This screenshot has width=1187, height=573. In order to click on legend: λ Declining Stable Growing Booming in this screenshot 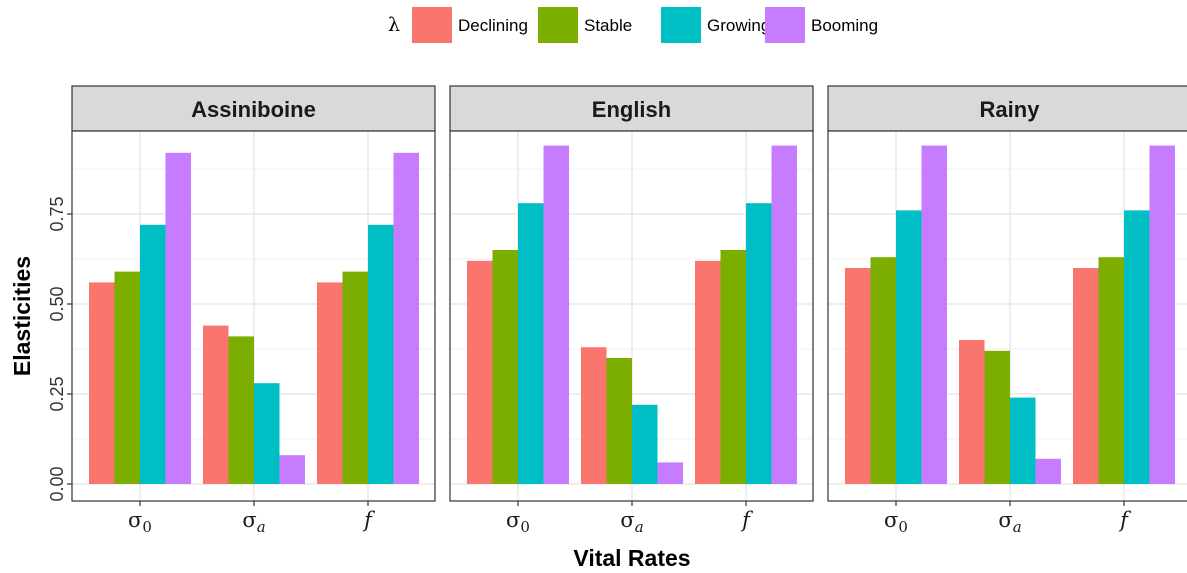, I will do `click(633, 25)`.